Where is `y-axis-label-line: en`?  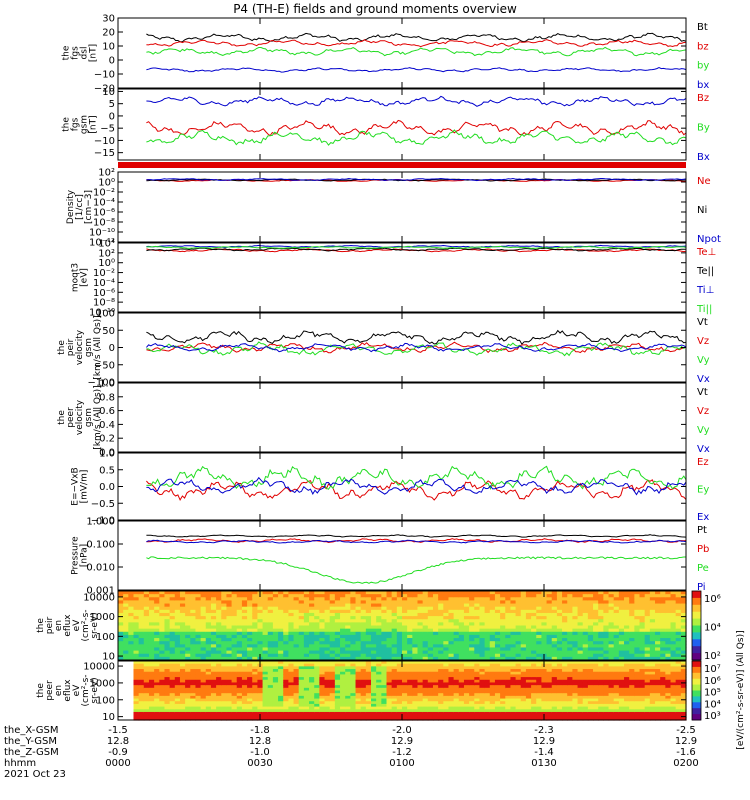 y-axis-label-line: en is located at coordinates (59, 625).